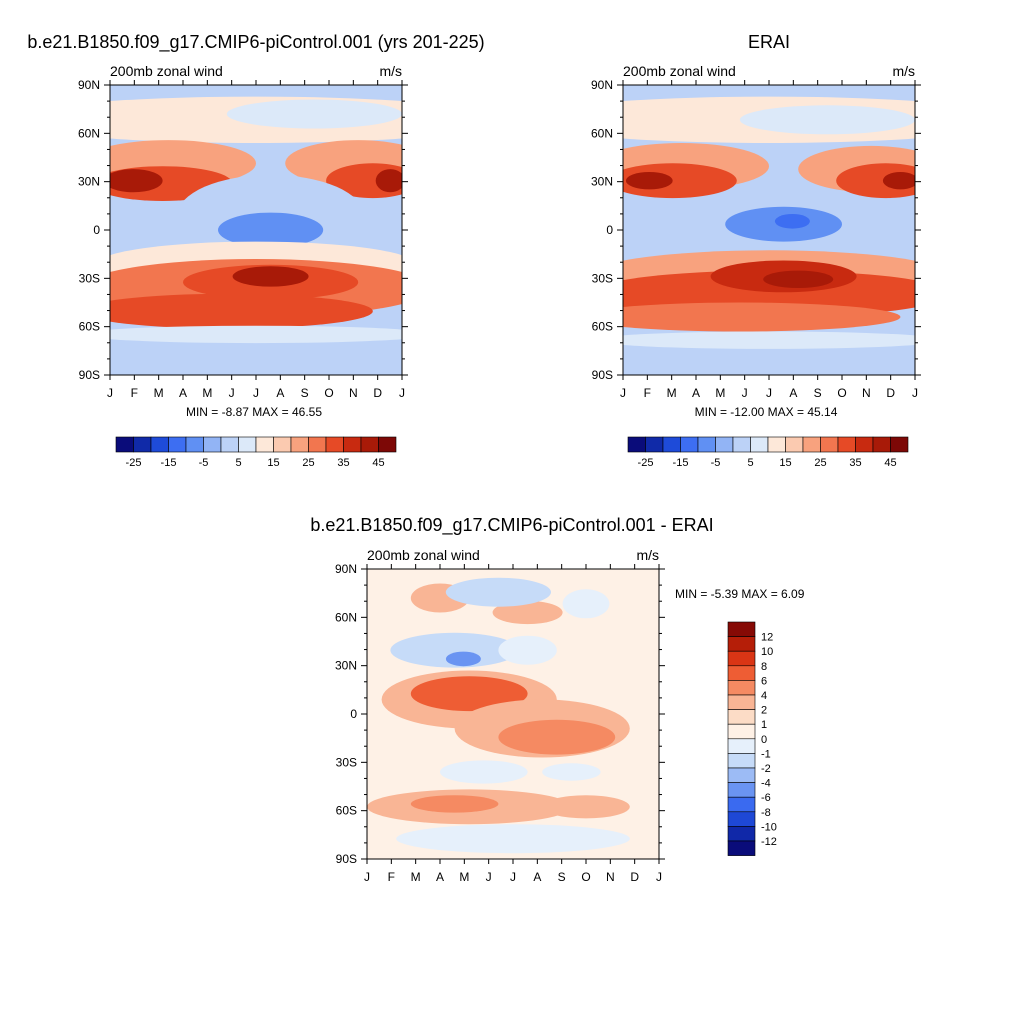 The height and width of the screenshot is (1029, 1024). I want to click on colorbar-label: 2, so click(764, 711).